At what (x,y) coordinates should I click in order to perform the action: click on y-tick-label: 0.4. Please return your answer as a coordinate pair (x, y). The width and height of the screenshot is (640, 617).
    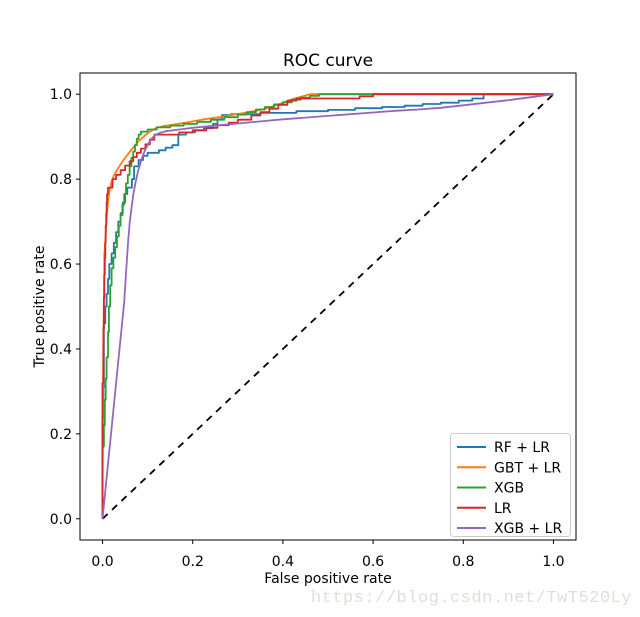
    Looking at the image, I should click on (61, 350).